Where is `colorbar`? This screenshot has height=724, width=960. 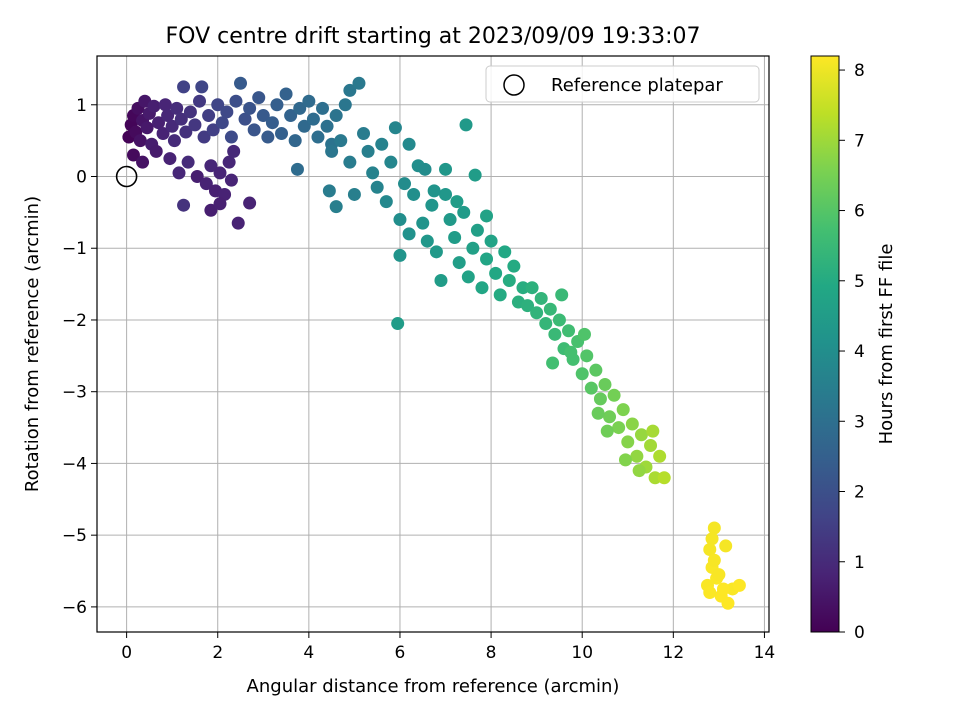 colorbar is located at coordinates (825, 344).